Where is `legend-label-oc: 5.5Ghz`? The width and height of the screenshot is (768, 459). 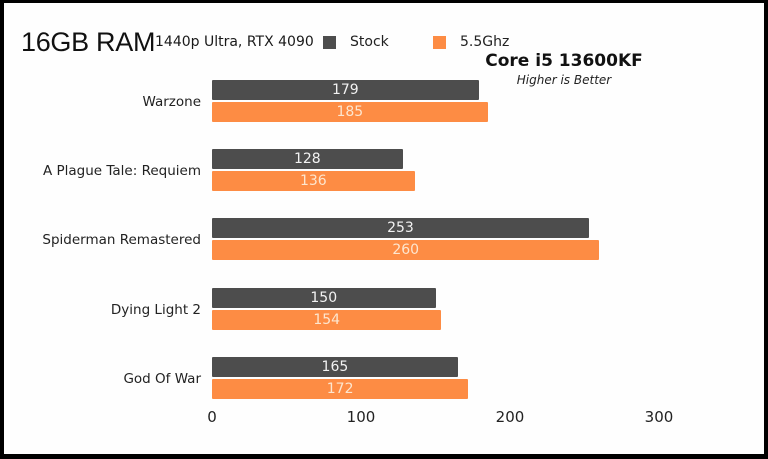
legend-label-oc: 5.5Ghz is located at coordinates (485, 42).